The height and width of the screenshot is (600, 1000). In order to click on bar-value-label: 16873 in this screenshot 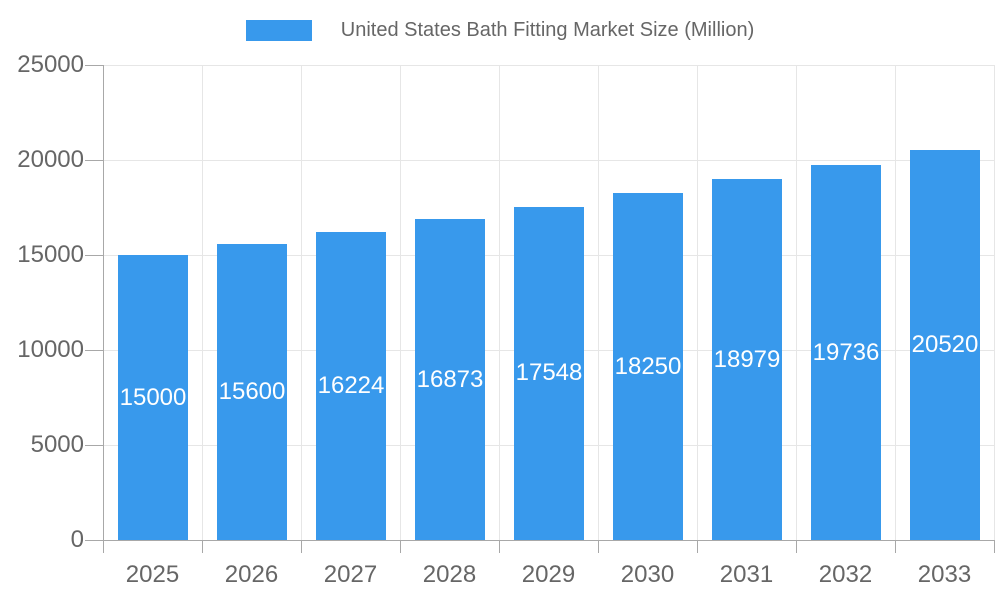, I will do `click(450, 379)`.